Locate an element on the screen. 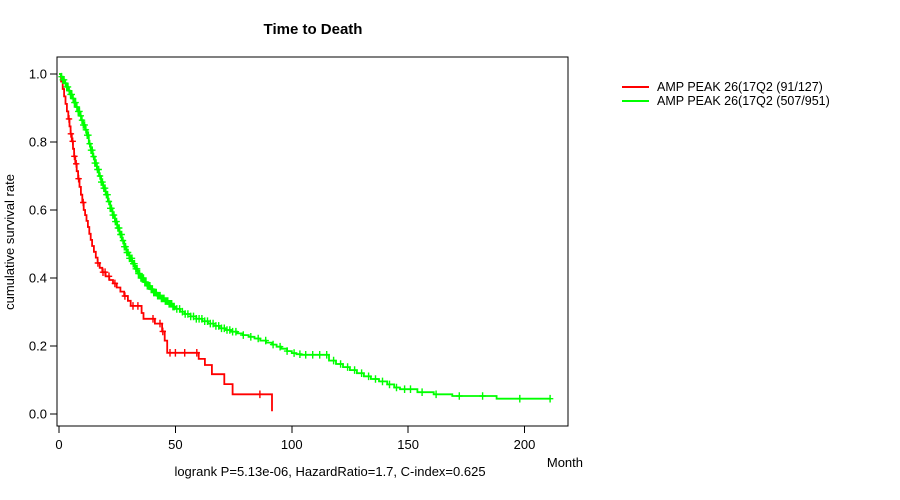  y-axis-tick-label: 0.4 is located at coordinates (38, 278).